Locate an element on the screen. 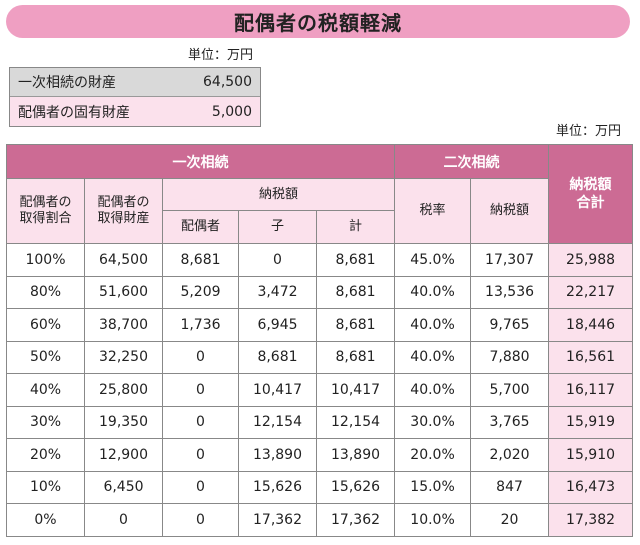 Image resolution: width=640 pixels, height=545 pixels. header-tax-amount: 納税額 is located at coordinates (278, 194).